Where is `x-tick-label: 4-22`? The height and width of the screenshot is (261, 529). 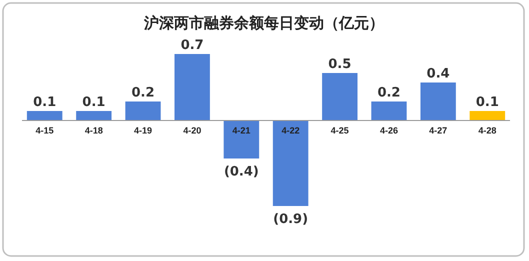
x-tick-label: 4-22 is located at coordinates (291, 130).